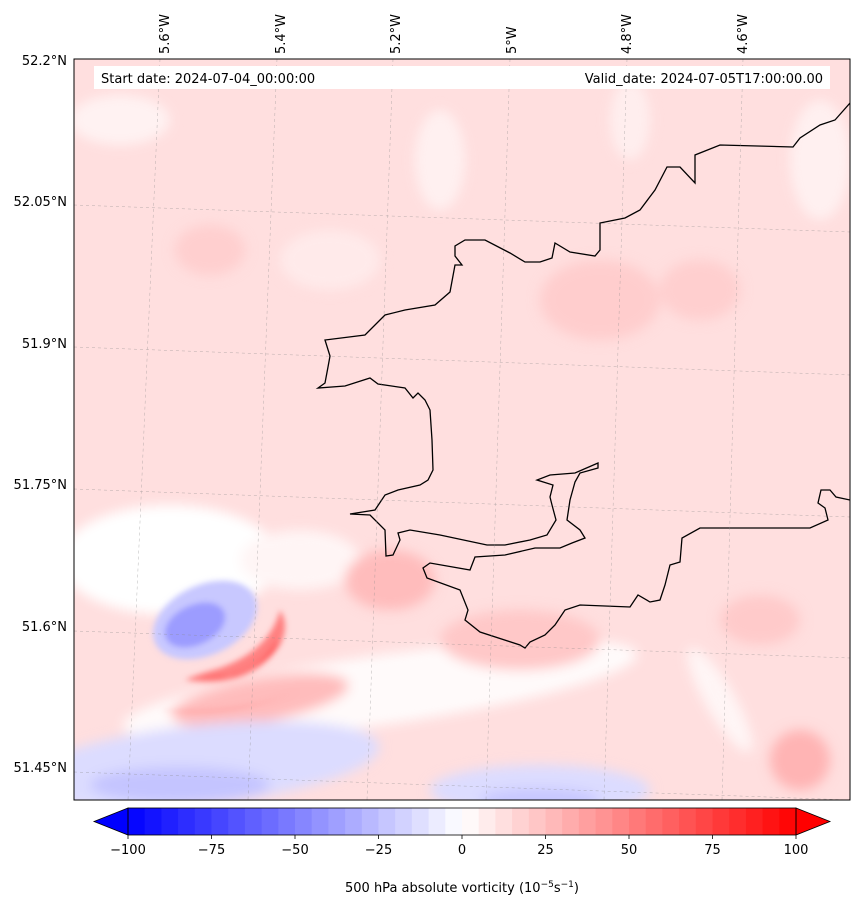  Describe the element at coordinates (44, 344) in the screenshot. I see `lat-label-51.9n: 51.9°N` at that location.